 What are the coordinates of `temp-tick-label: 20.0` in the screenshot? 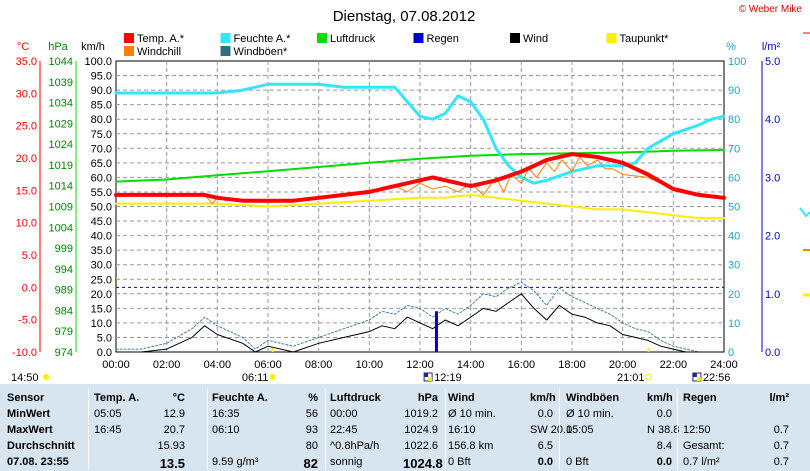 It's located at (26, 159).